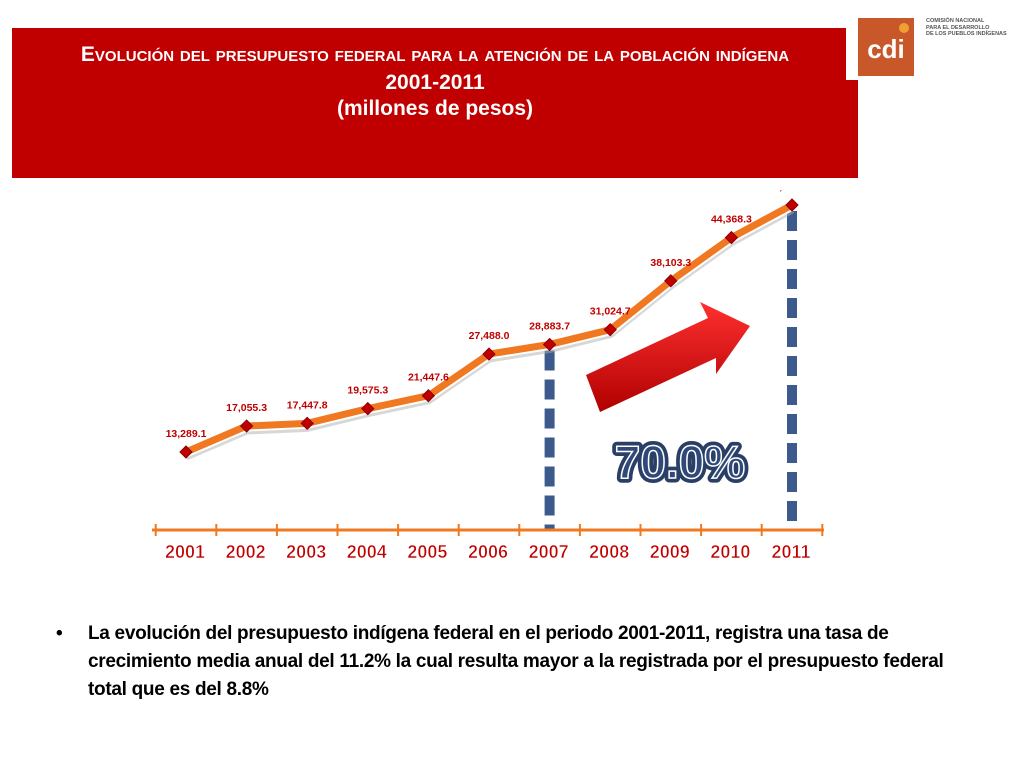  Describe the element at coordinates (788, 191) in the screenshot. I see `data-label-2011: 49,101.2` at that location.